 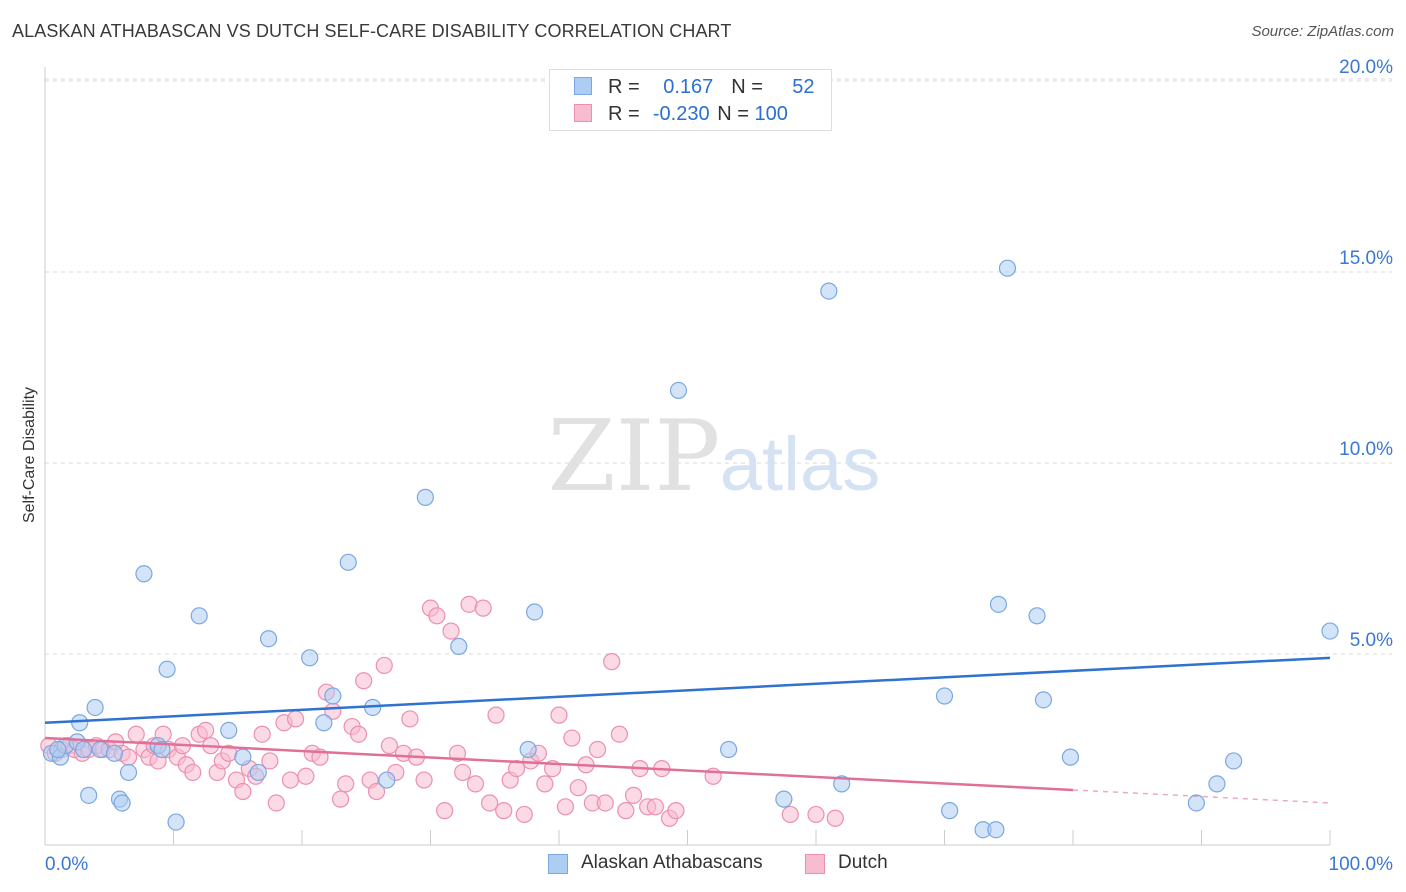 What do you see at coordinates (1366, 67) in the screenshot?
I see `y-tick-label: 20.0%` at bounding box center [1366, 67].